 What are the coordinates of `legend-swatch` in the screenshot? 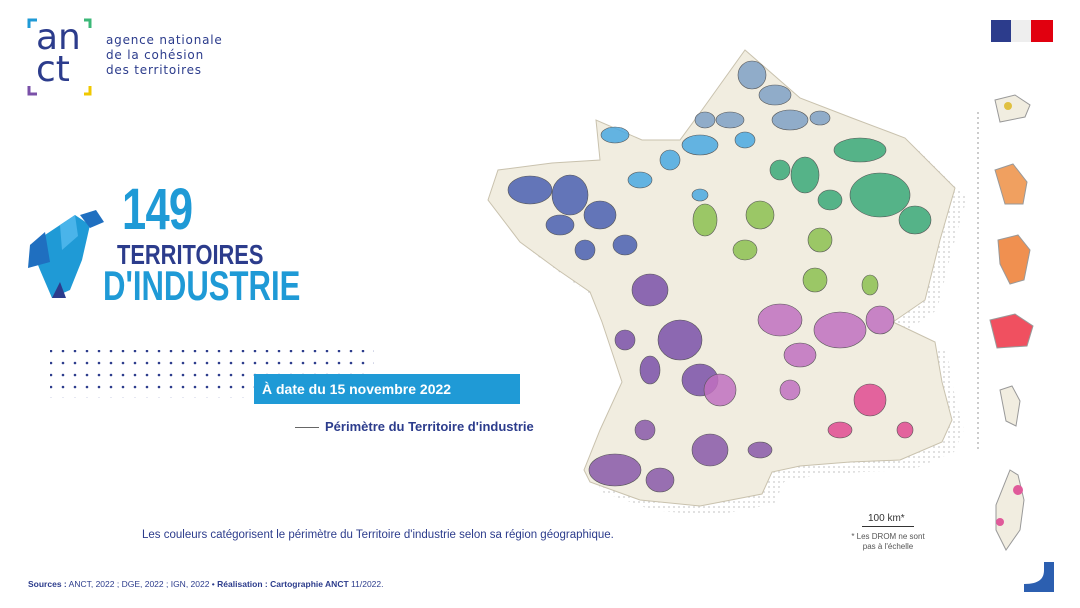 It's located at (307, 427).